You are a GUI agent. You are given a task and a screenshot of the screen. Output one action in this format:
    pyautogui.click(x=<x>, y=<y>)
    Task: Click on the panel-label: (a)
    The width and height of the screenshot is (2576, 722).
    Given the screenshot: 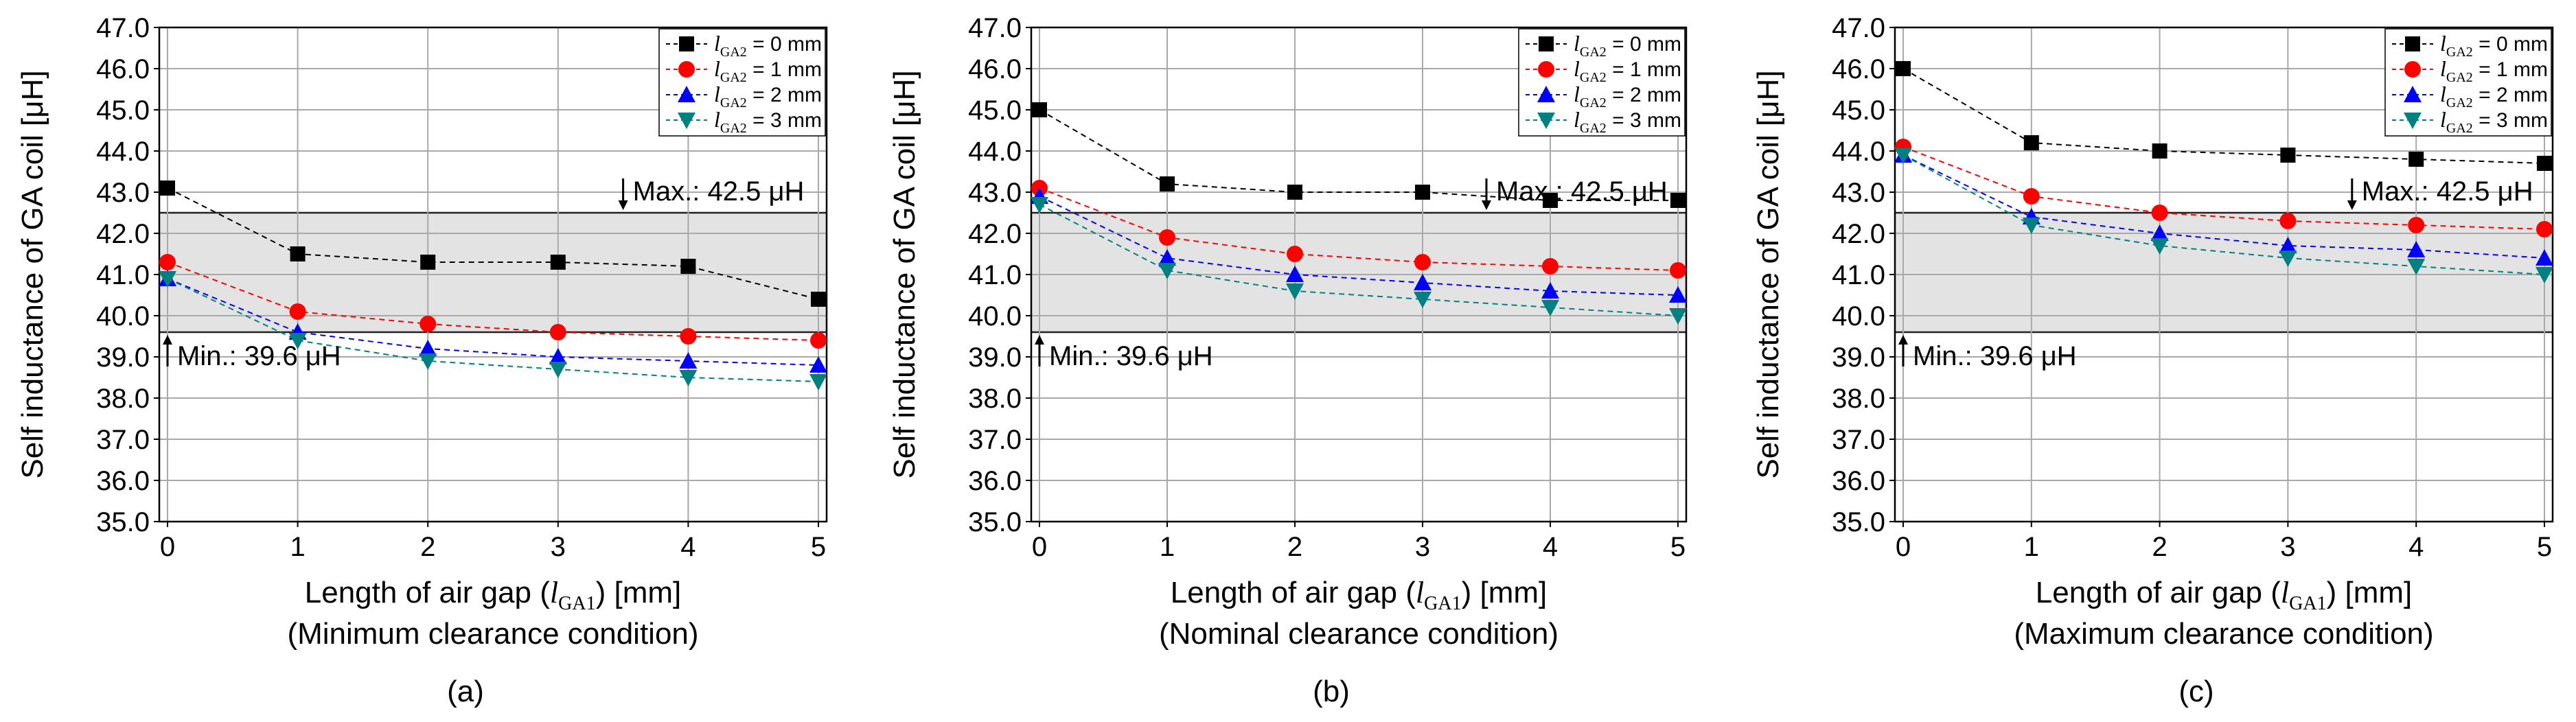 What is the action you would take?
    pyautogui.click(x=465, y=692)
    